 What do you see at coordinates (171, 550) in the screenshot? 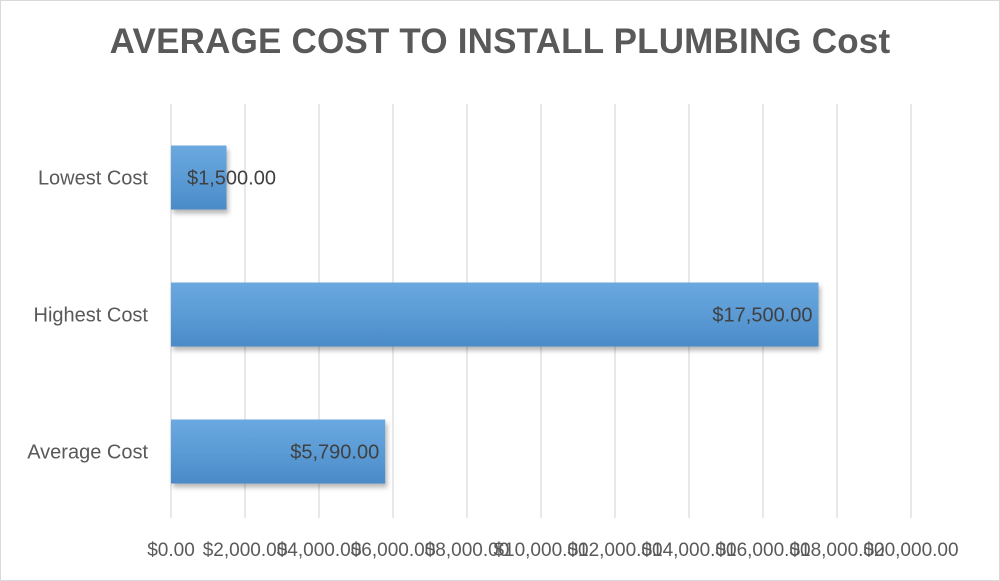
I see `x-tick-label: $0.00` at bounding box center [171, 550].